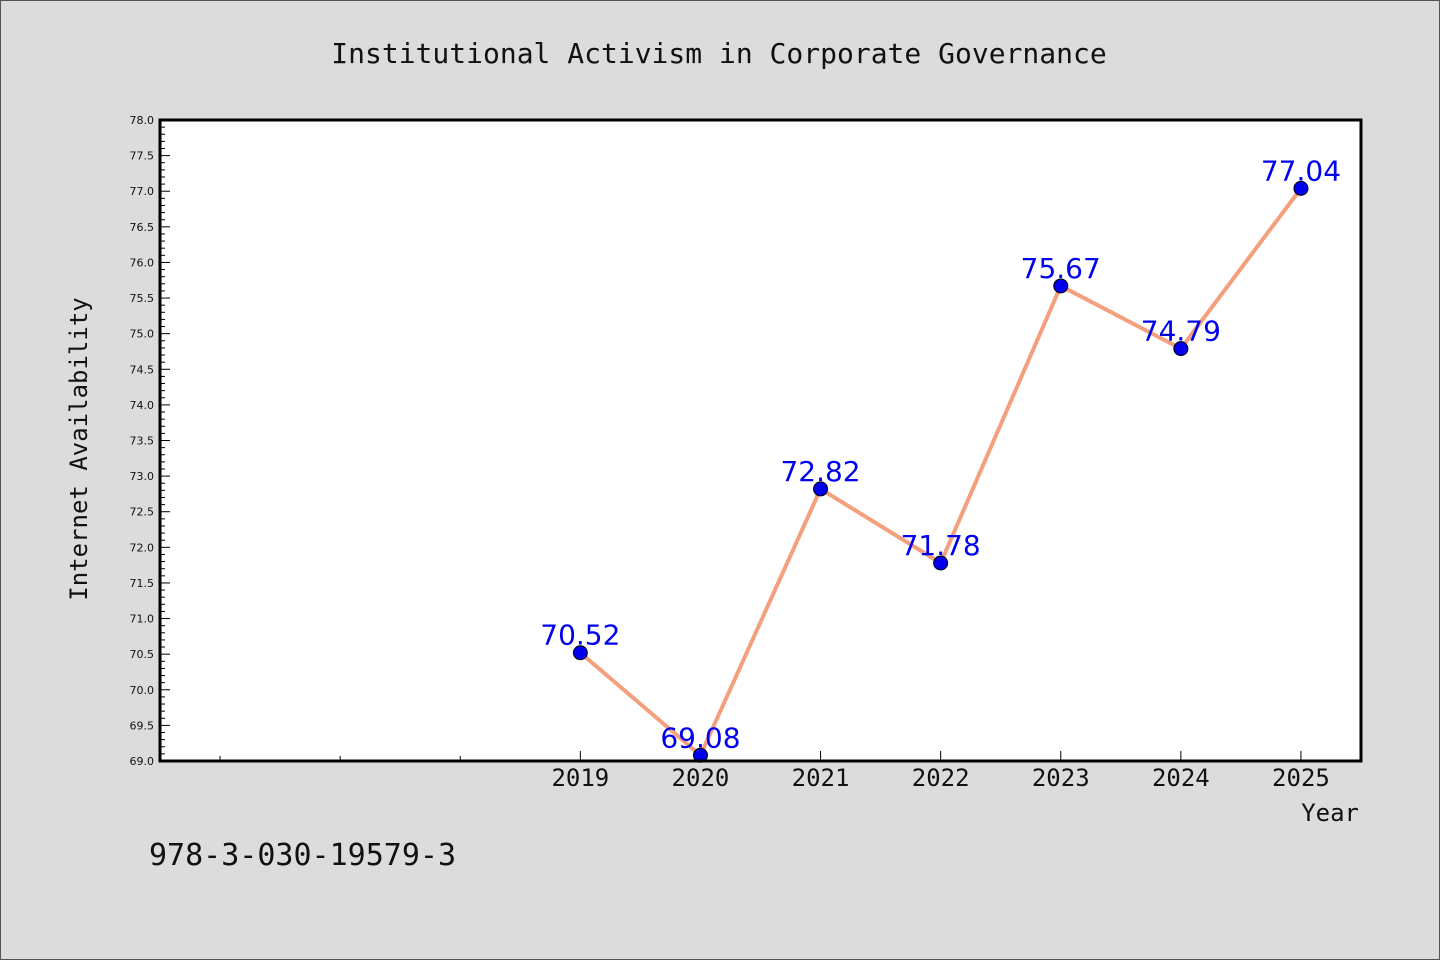  What do you see at coordinates (1181, 778) in the screenshot?
I see `x-tick-label: 2024` at bounding box center [1181, 778].